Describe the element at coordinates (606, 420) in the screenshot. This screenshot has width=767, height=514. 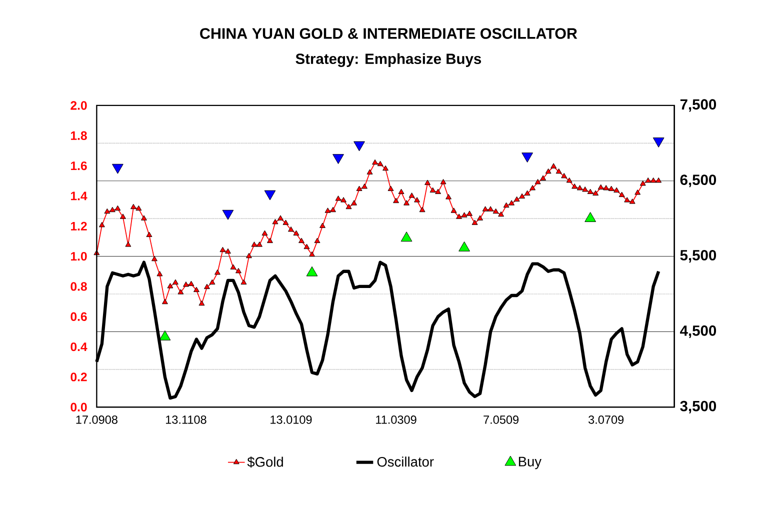
I see `x-tick-label: 3.0709` at that location.